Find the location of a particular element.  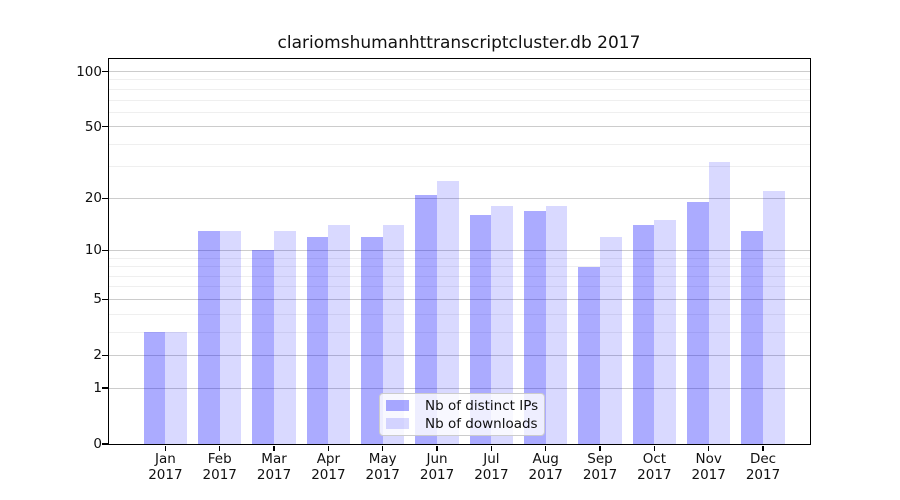

x-tick-label: Dec 2017 is located at coordinates (763, 467).